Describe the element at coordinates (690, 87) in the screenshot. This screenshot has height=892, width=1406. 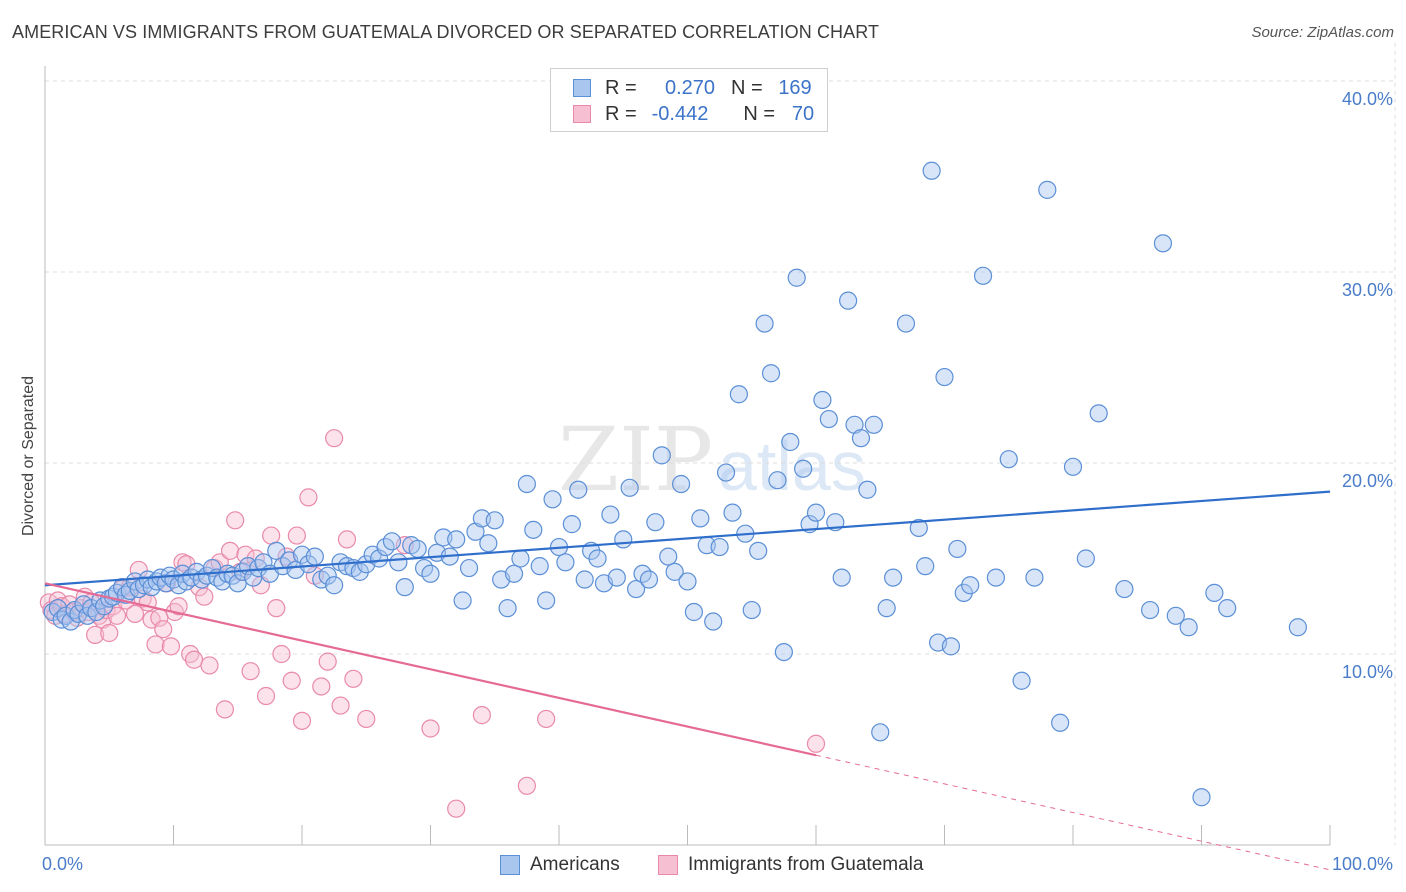
I see `americans-r-value: 0.270` at that location.